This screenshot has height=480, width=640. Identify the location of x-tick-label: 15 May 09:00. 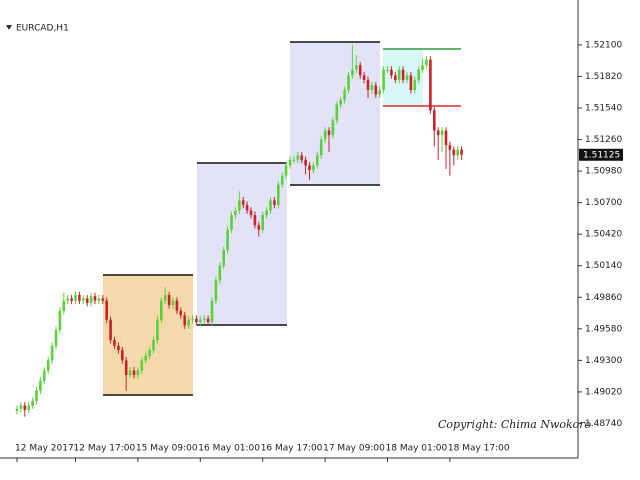
(167, 449).